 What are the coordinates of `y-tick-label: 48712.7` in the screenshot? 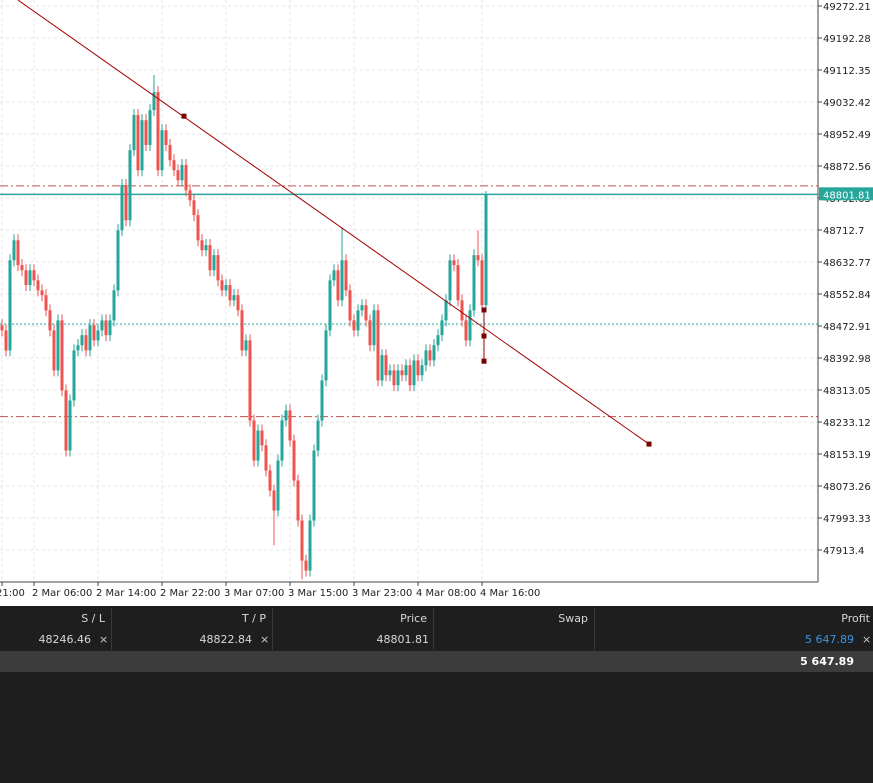 It's located at (843, 231).